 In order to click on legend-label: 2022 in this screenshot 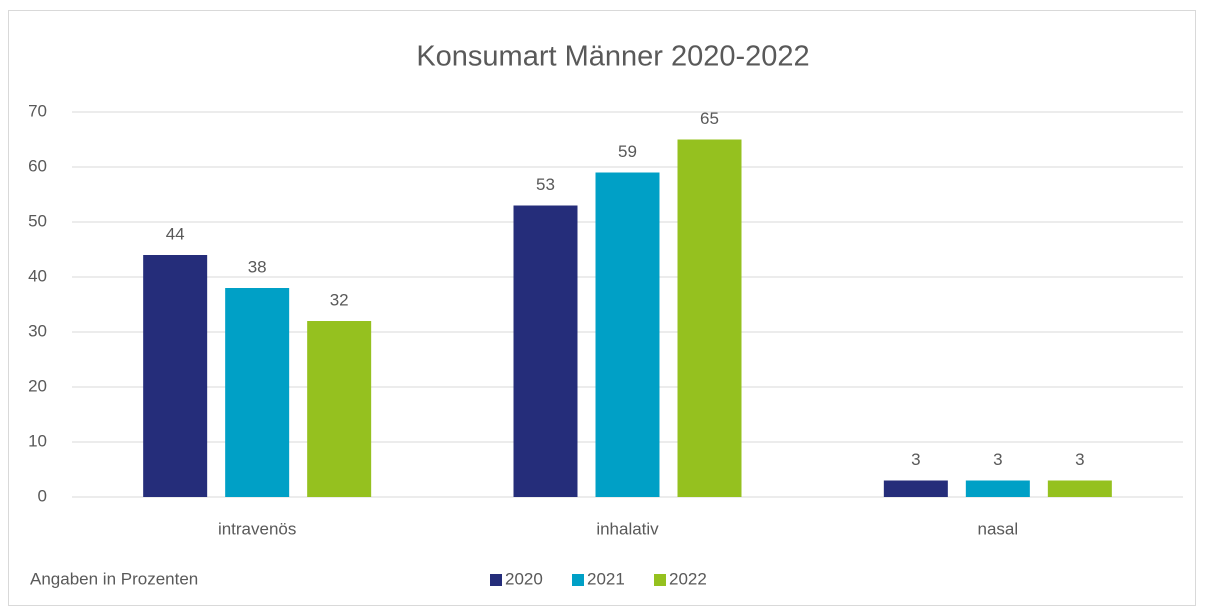, I will do `click(688, 578)`.